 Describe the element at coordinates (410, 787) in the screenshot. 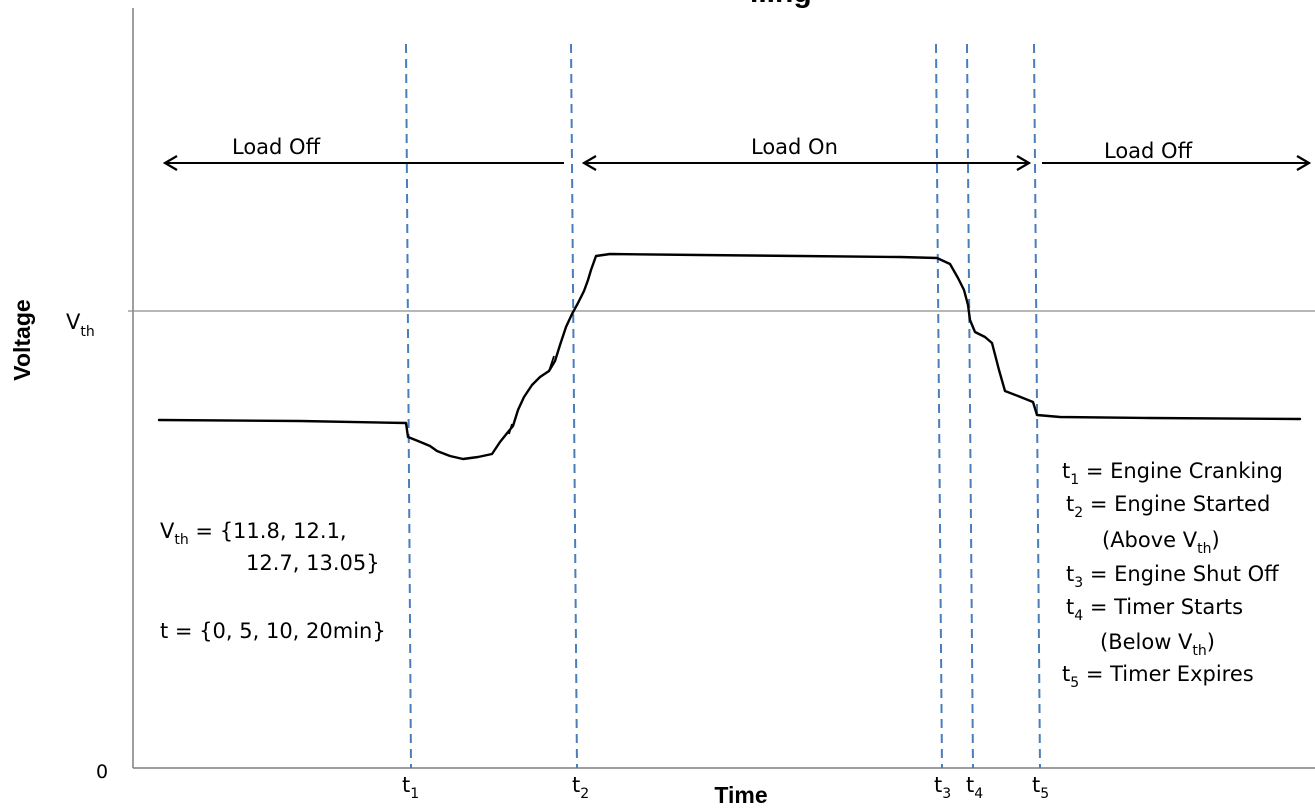

I see `time-label-t1: t1` at that location.